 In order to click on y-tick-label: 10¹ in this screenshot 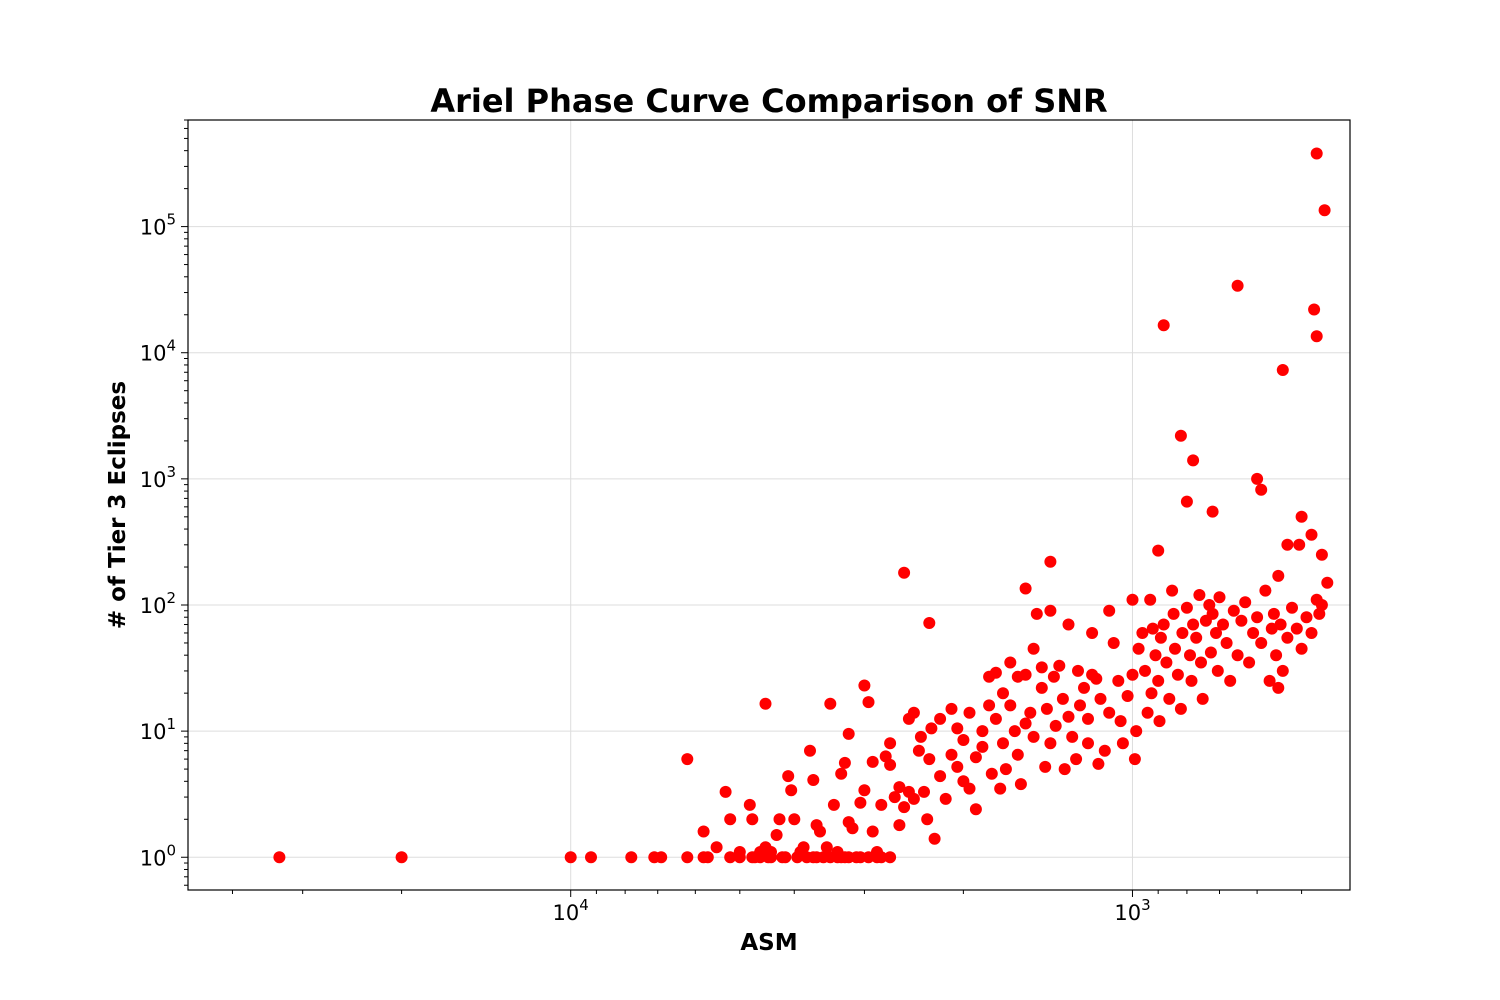, I will do `click(158, 729)`.